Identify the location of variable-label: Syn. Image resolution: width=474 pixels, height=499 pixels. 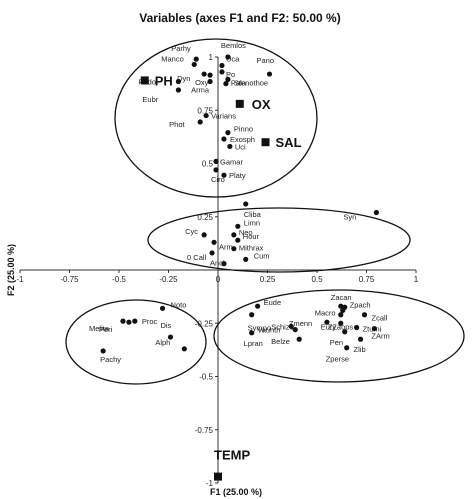
(349, 216).